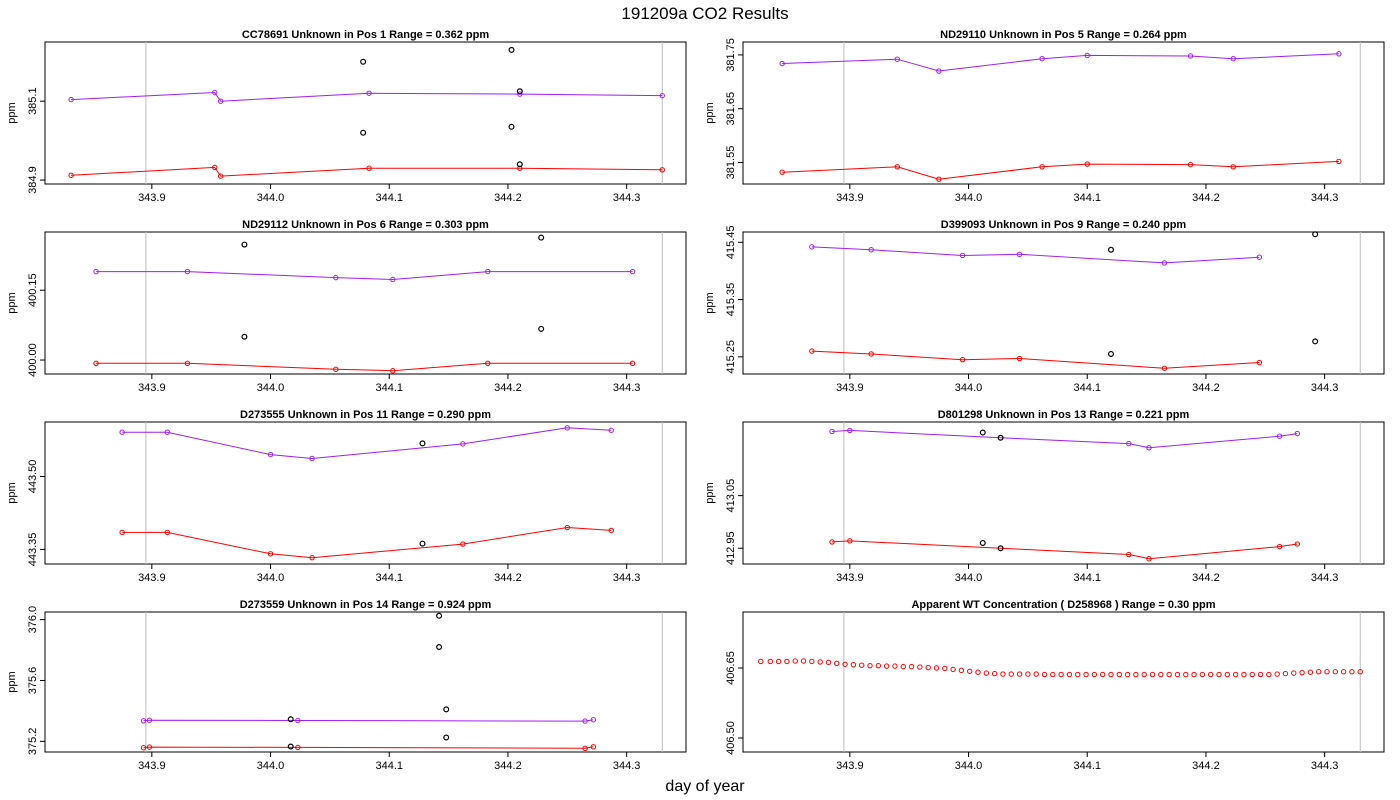 This screenshot has width=1400, height=800. What do you see at coordinates (33, 360) in the screenshot?
I see `y-tick-label: 400.00` at bounding box center [33, 360].